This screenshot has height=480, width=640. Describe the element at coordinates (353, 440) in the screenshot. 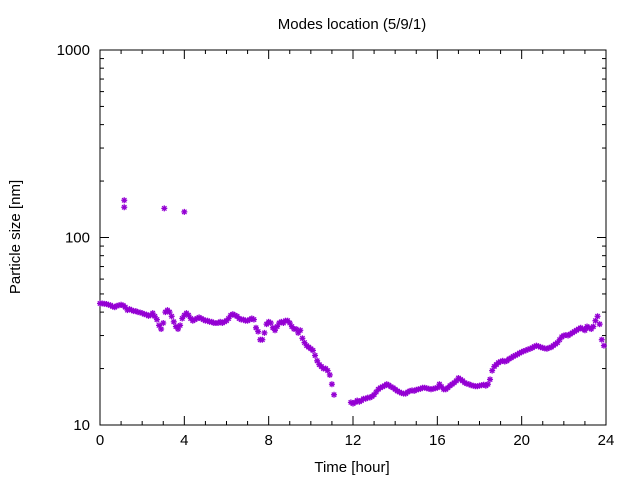

I see `x-tick-label: 12` at that location.